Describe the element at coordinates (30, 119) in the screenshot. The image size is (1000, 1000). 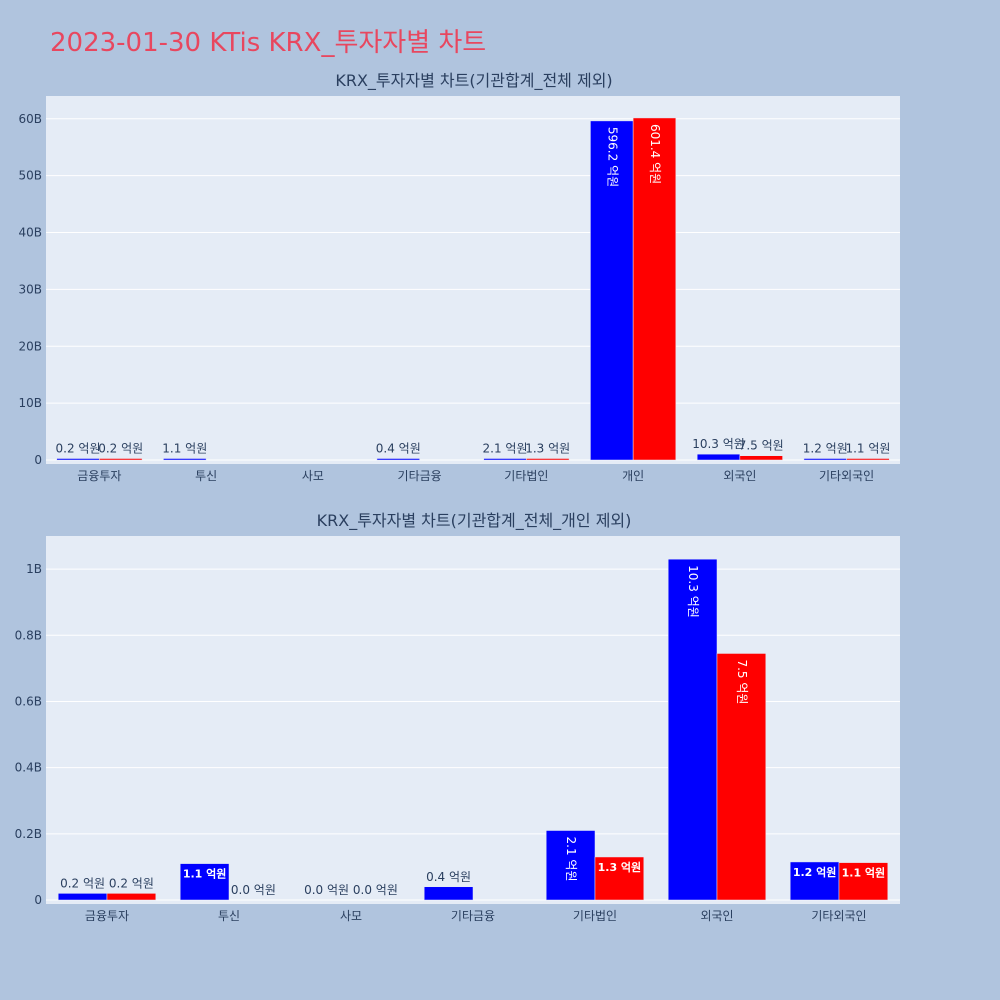
I see `y-tick-label: 60B` at that location.